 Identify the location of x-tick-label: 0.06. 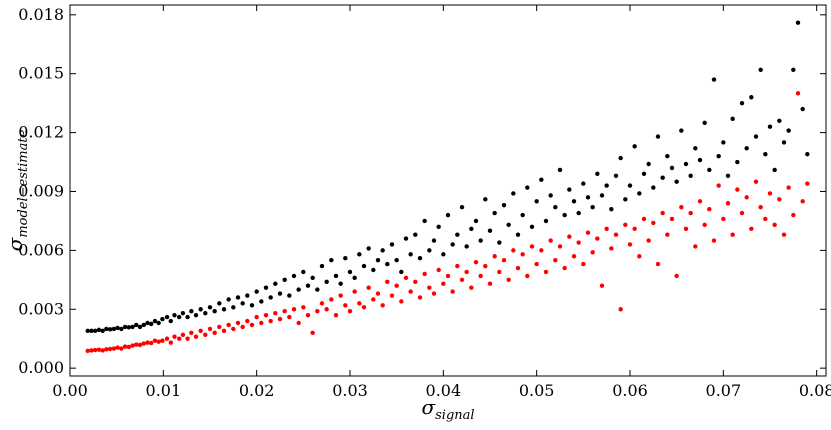
(630, 390).